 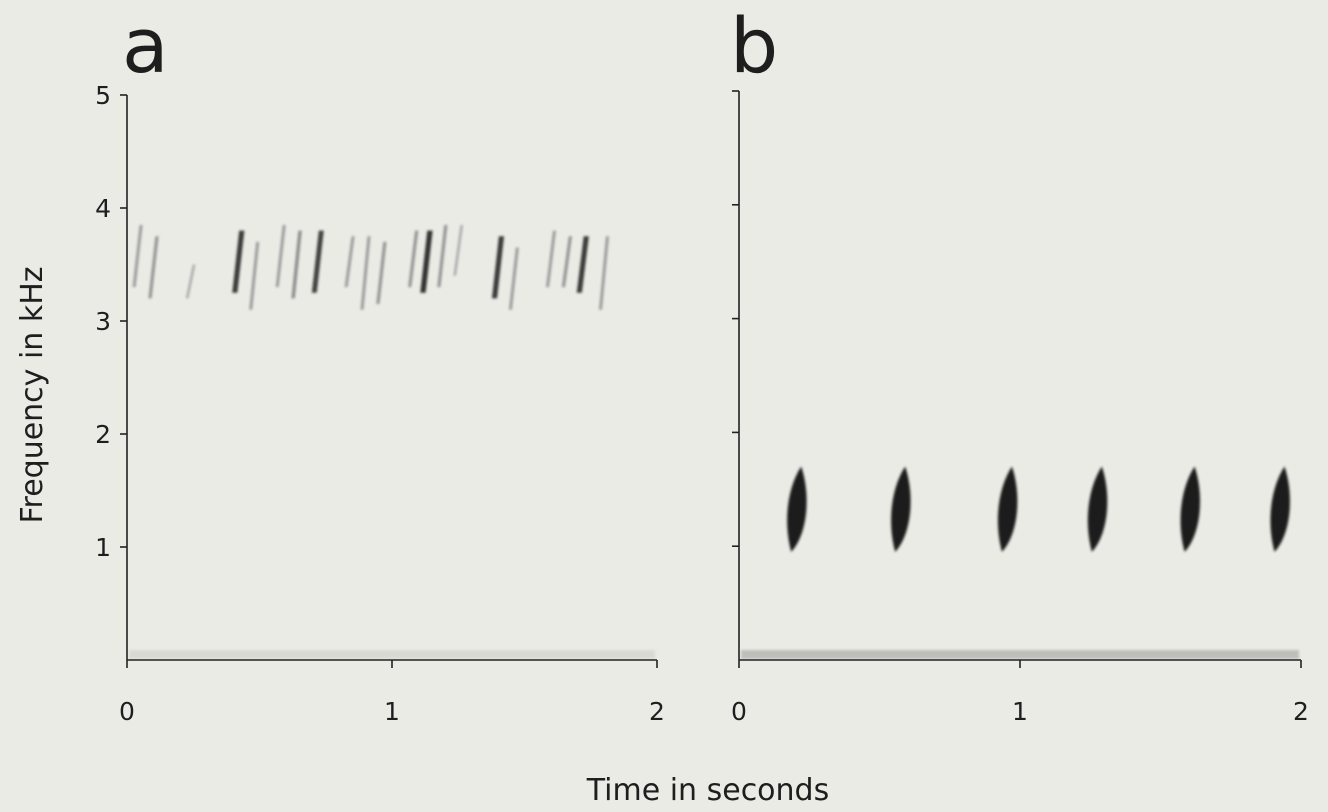 What do you see at coordinates (103, 434) in the screenshot?
I see `y-tick-label-2: 2` at bounding box center [103, 434].